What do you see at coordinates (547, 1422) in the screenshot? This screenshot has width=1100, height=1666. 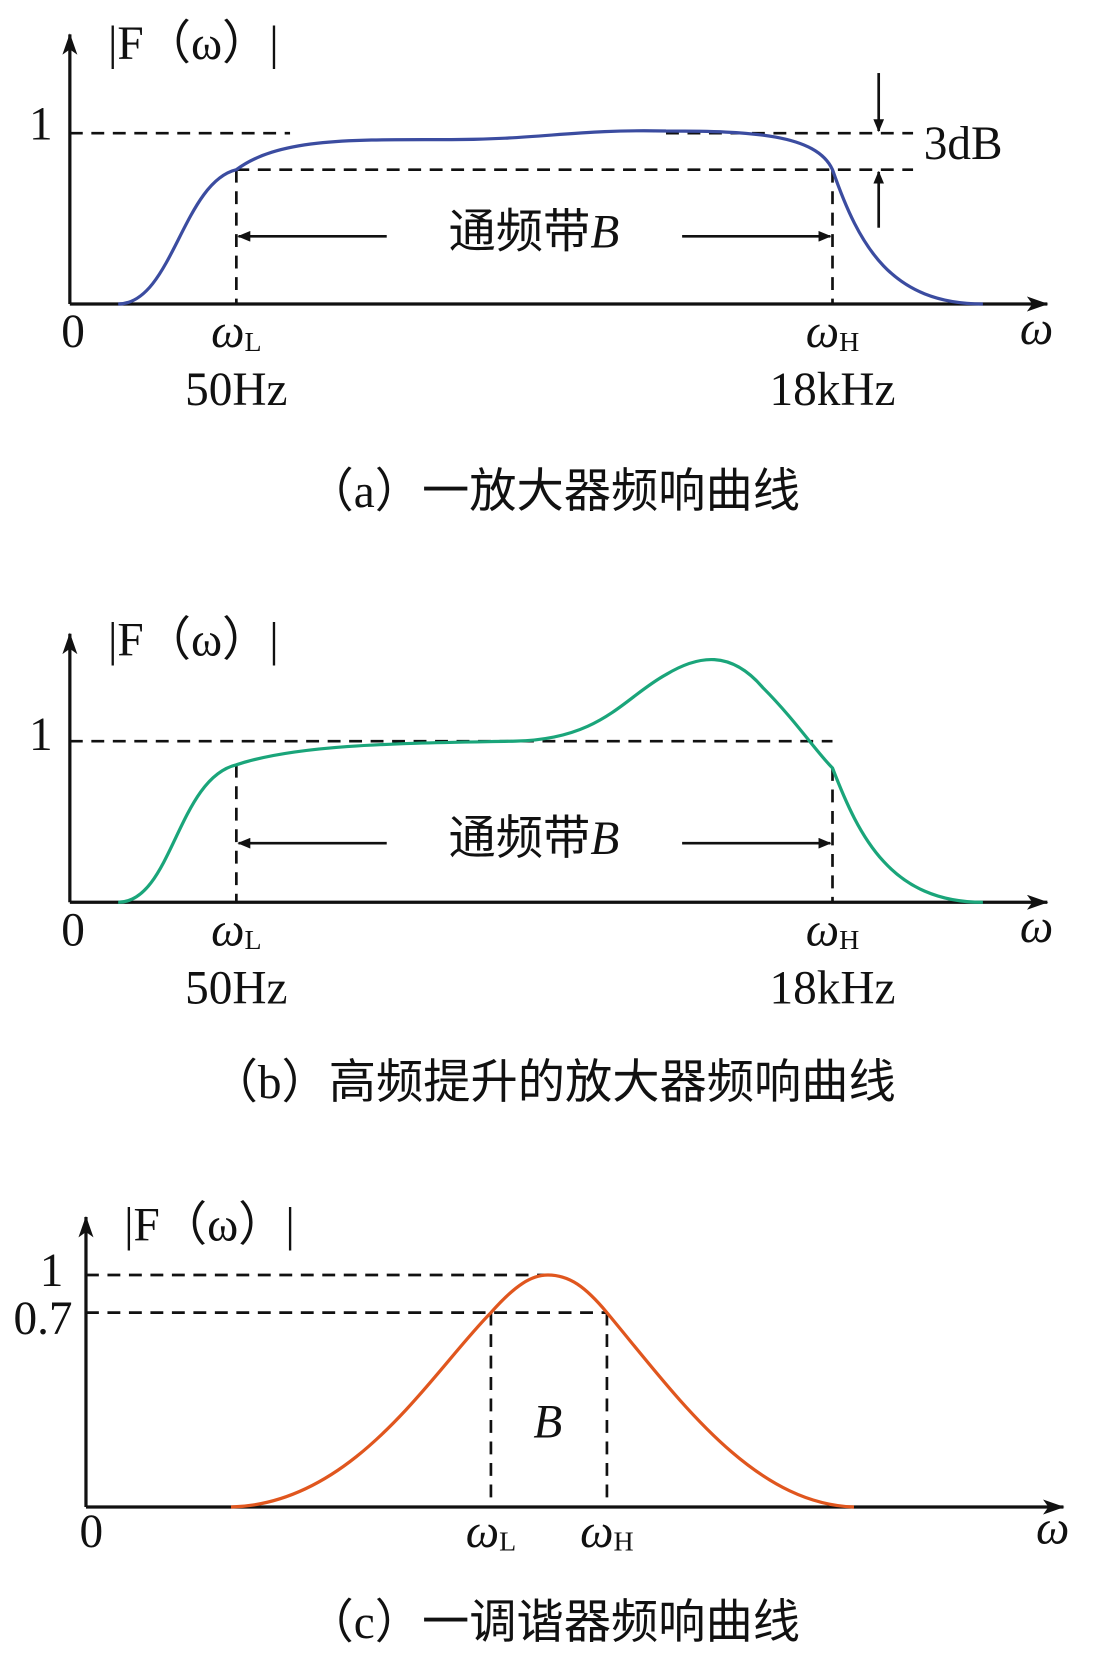 I see `band-label: B` at bounding box center [547, 1422].